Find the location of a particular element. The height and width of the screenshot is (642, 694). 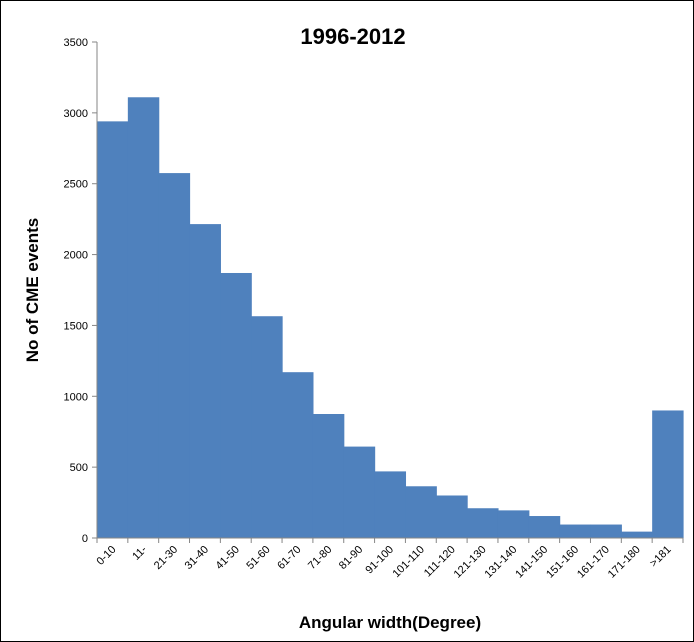

y-tick-label-6: 3000 is located at coordinates (76, 114).